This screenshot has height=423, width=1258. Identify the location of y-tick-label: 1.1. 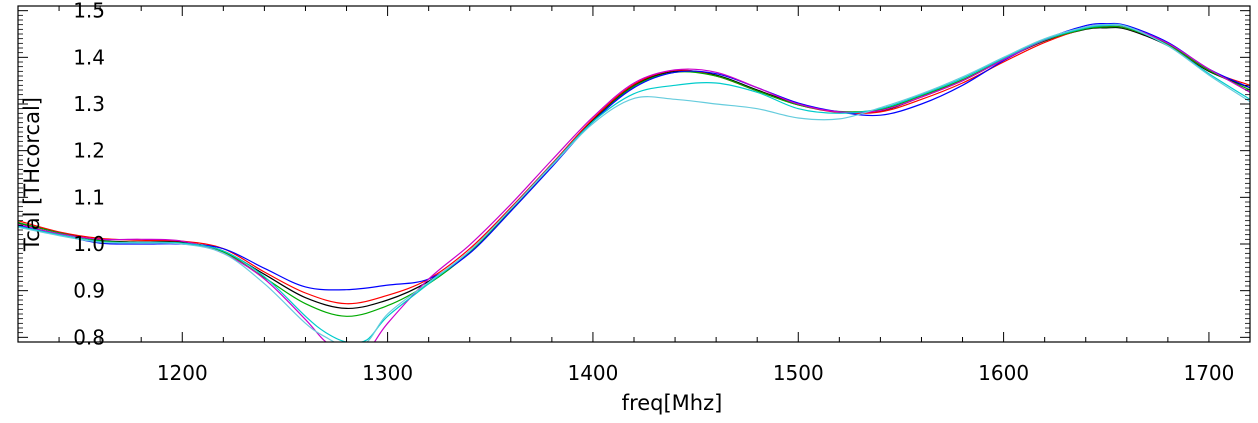
(89, 197).